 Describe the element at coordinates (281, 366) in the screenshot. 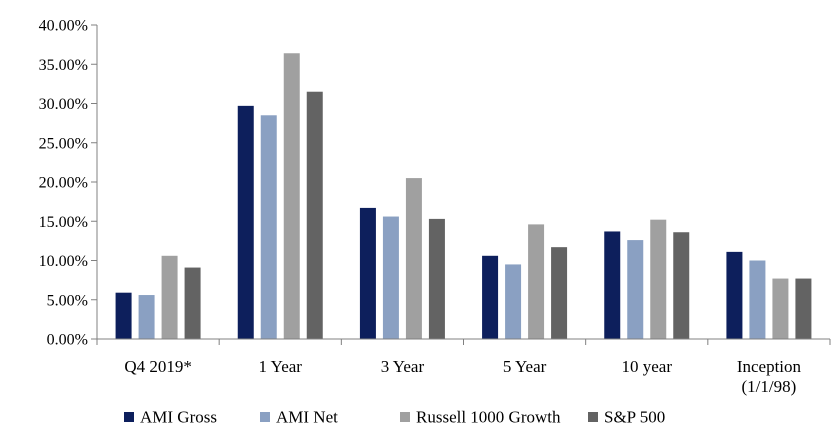

I see `x-tick-label: 1 Year` at that location.